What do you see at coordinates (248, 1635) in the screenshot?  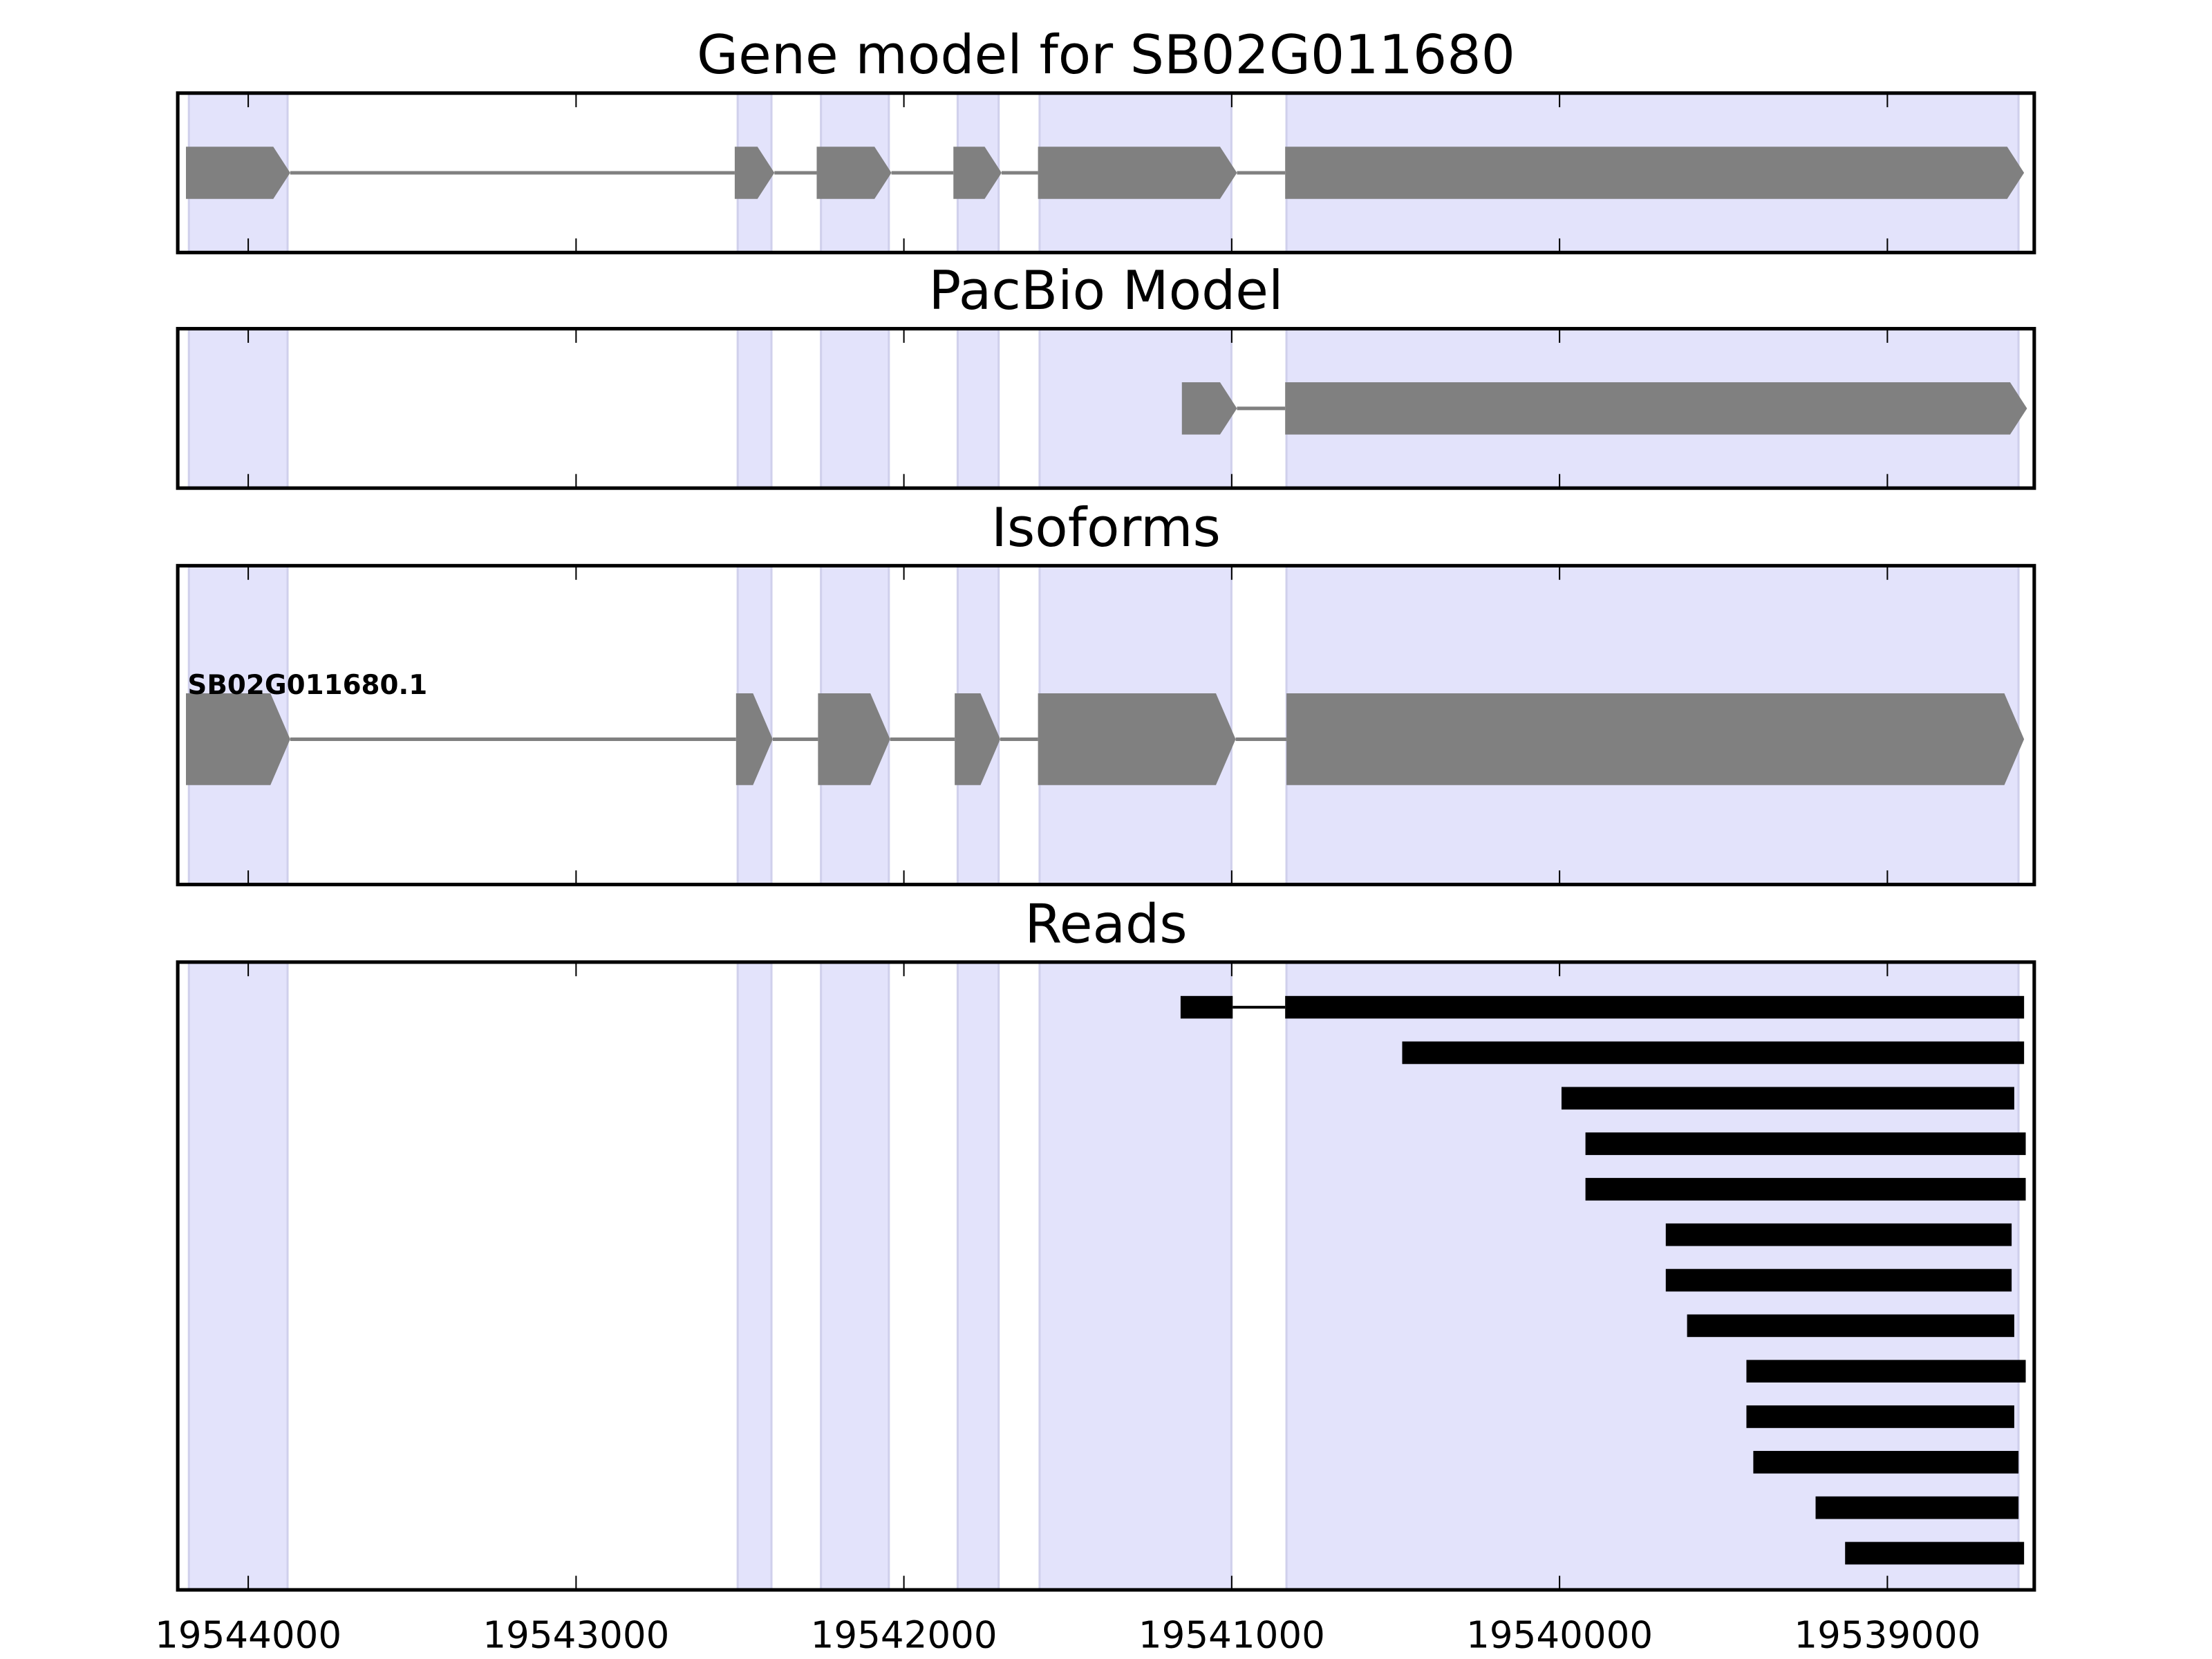 I see `x-tick-label: 19544000` at bounding box center [248, 1635].